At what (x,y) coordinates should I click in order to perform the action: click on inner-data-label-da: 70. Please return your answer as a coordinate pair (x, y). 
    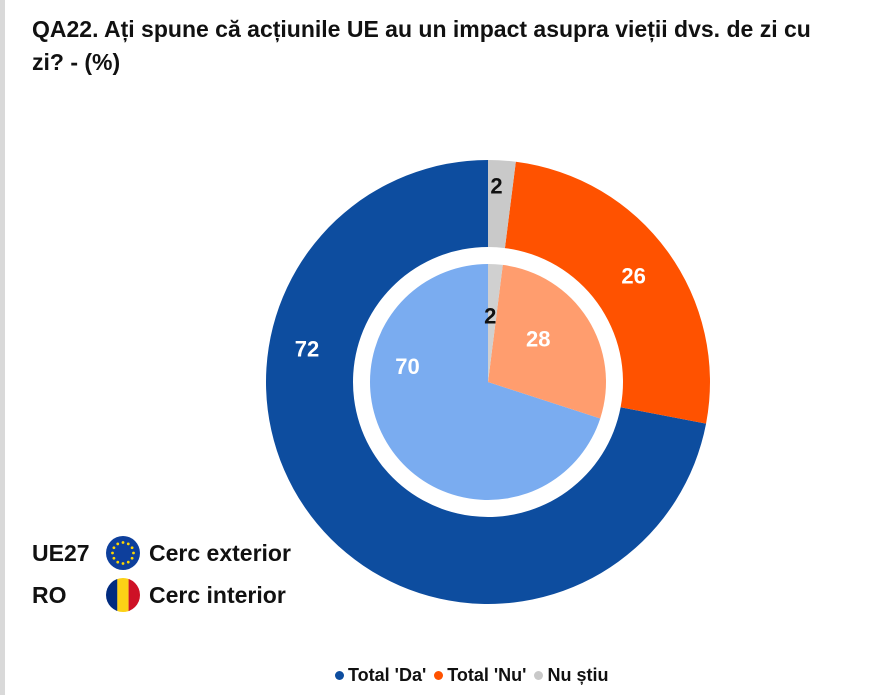
    Looking at the image, I should click on (407, 366).